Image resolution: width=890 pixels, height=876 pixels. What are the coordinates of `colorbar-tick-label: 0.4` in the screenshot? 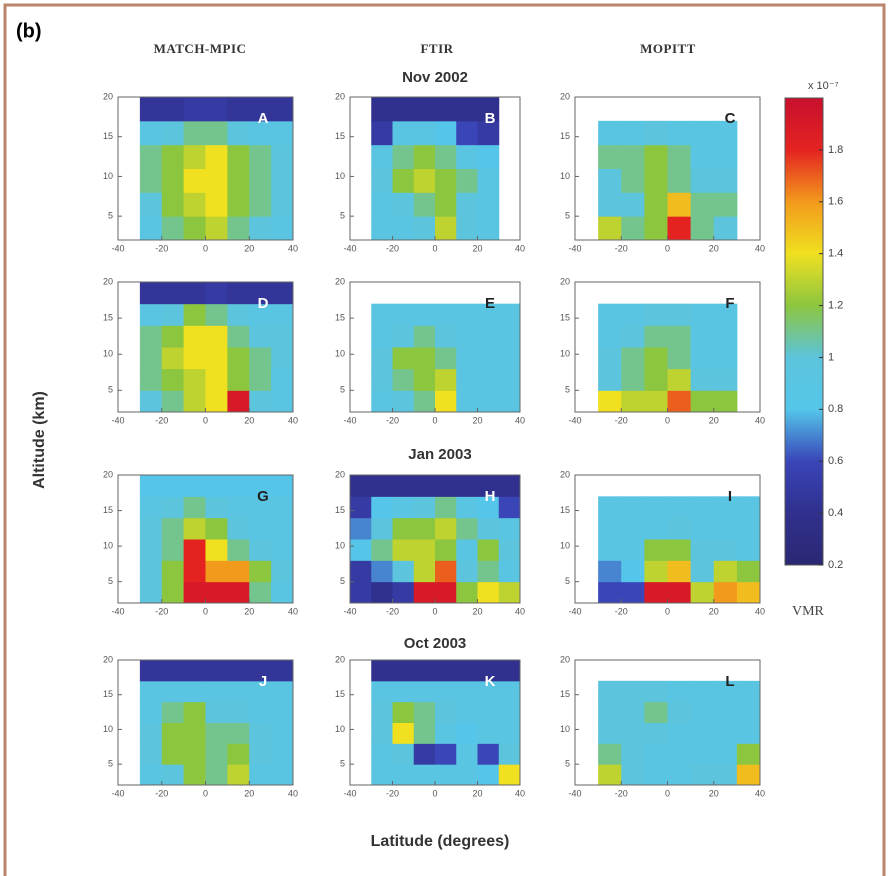 It's located at (835, 513).